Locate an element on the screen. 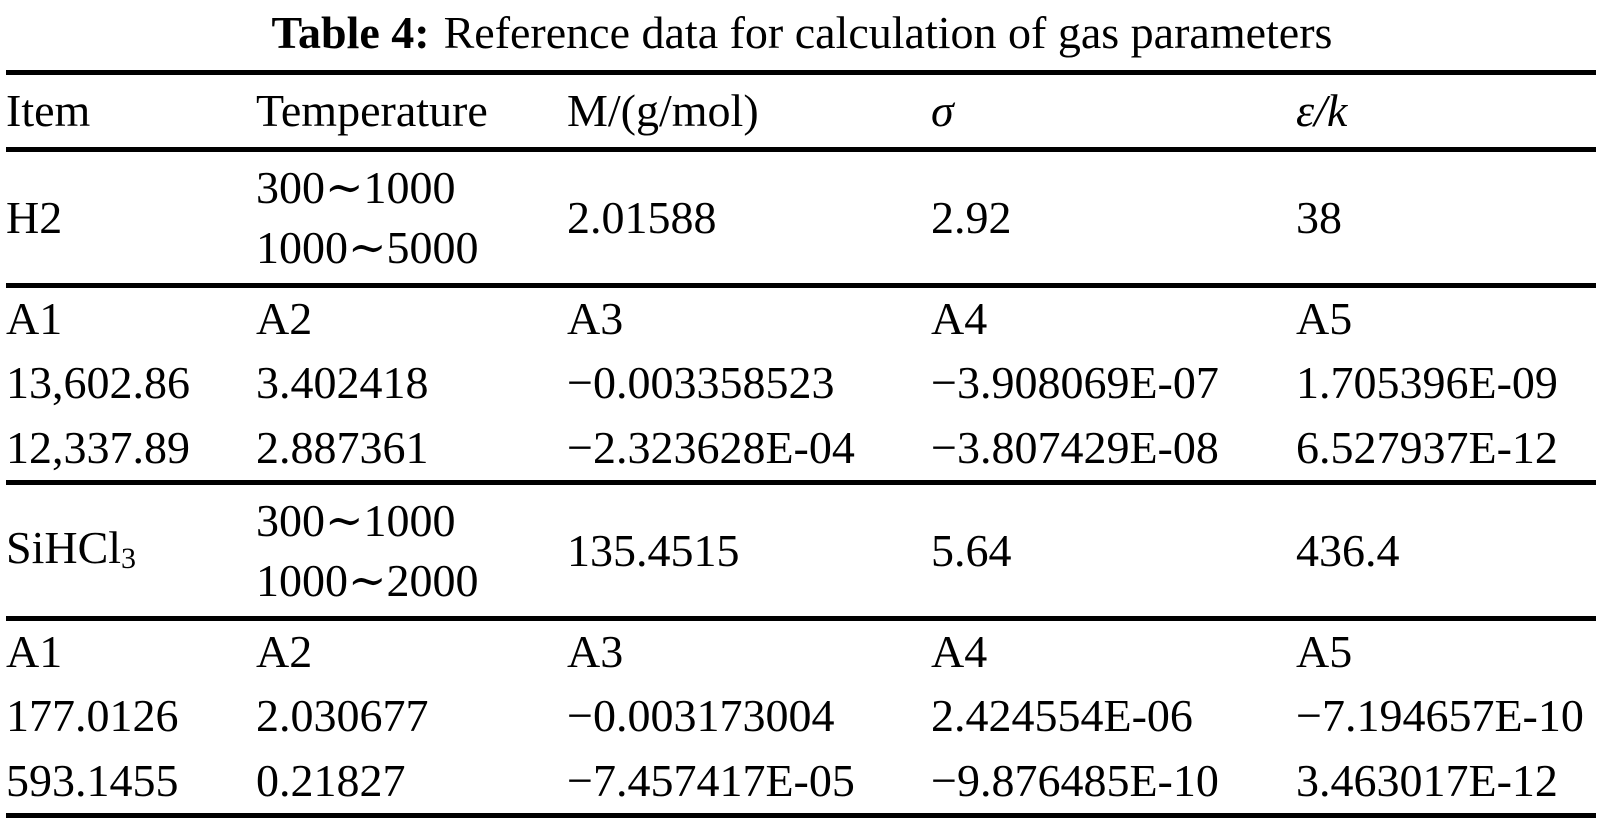 The width and height of the screenshot is (1604, 837). h2-coeff-high-a1: 12,337.89 is located at coordinates (131, 450).